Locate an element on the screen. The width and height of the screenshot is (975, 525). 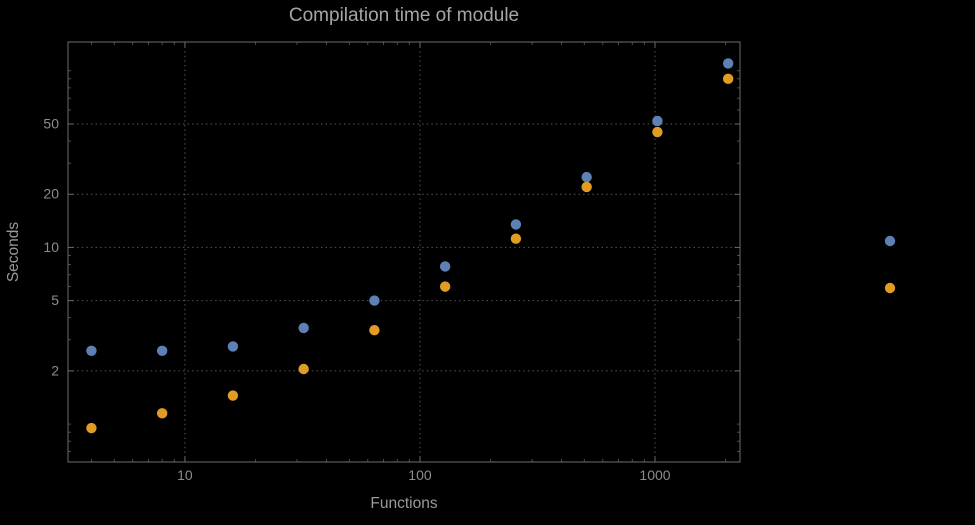
y-tick-label-10: 10 is located at coordinates (51, 247).